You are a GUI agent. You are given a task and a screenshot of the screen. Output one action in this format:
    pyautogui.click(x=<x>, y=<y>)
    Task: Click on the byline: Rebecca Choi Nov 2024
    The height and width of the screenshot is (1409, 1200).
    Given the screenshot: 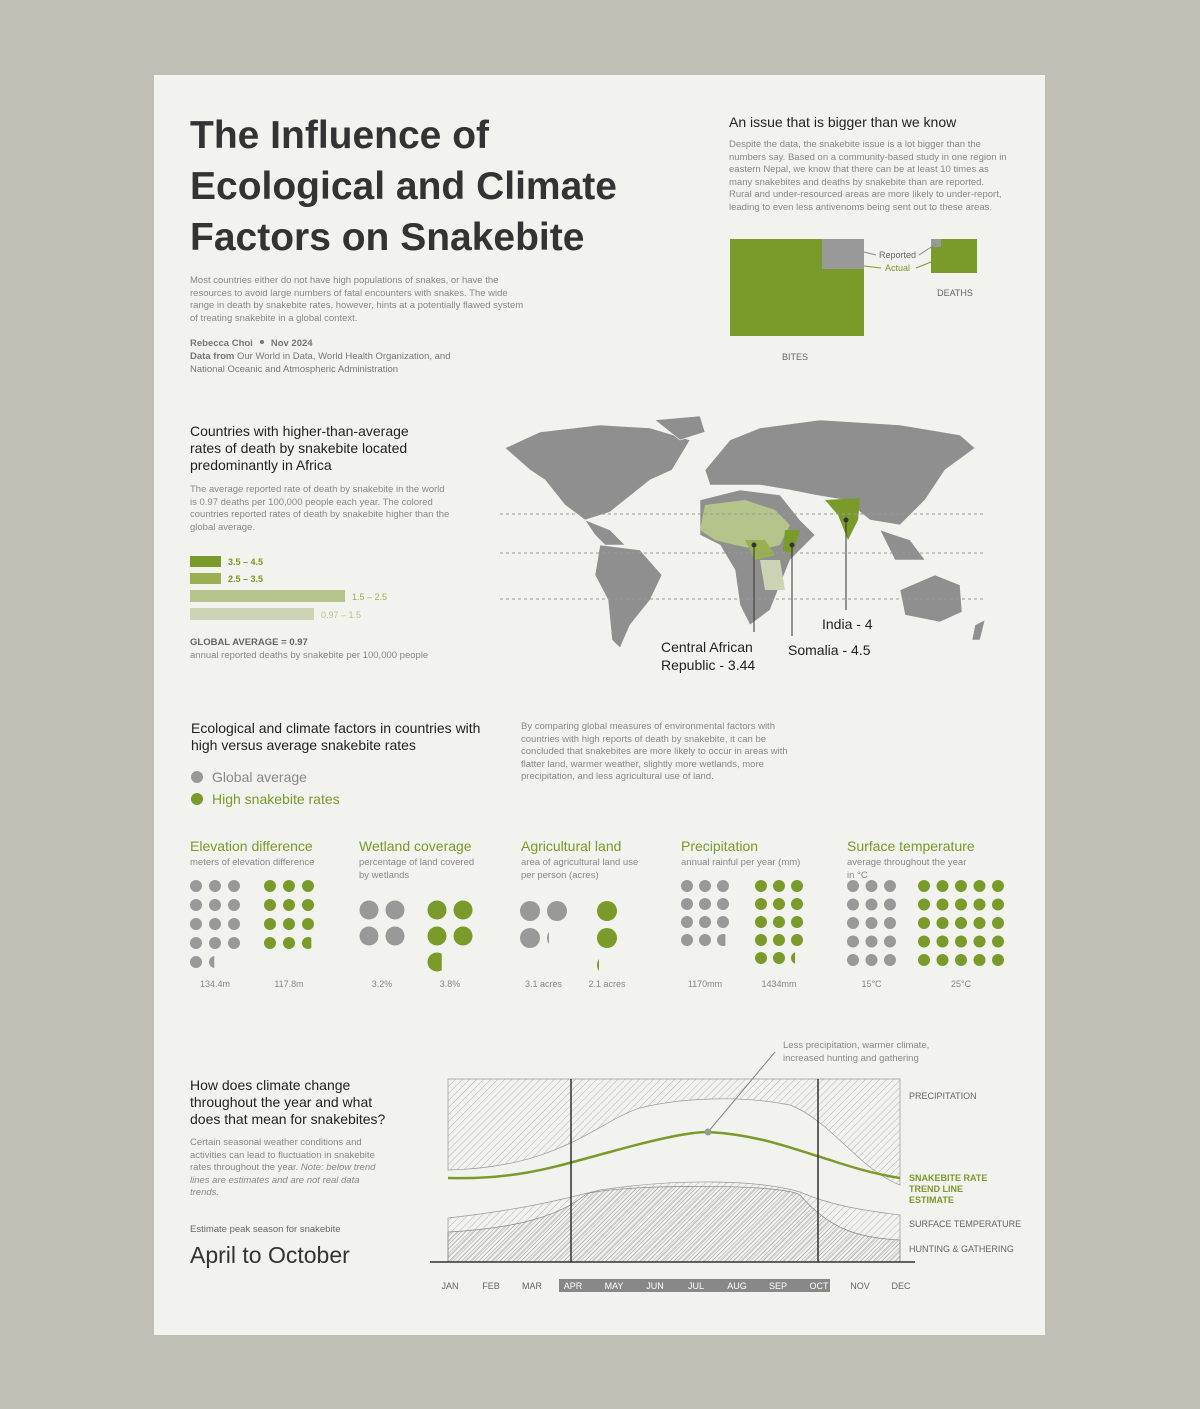 What is the action you would take?
    pyautogui.click(x=251, y=344)
    